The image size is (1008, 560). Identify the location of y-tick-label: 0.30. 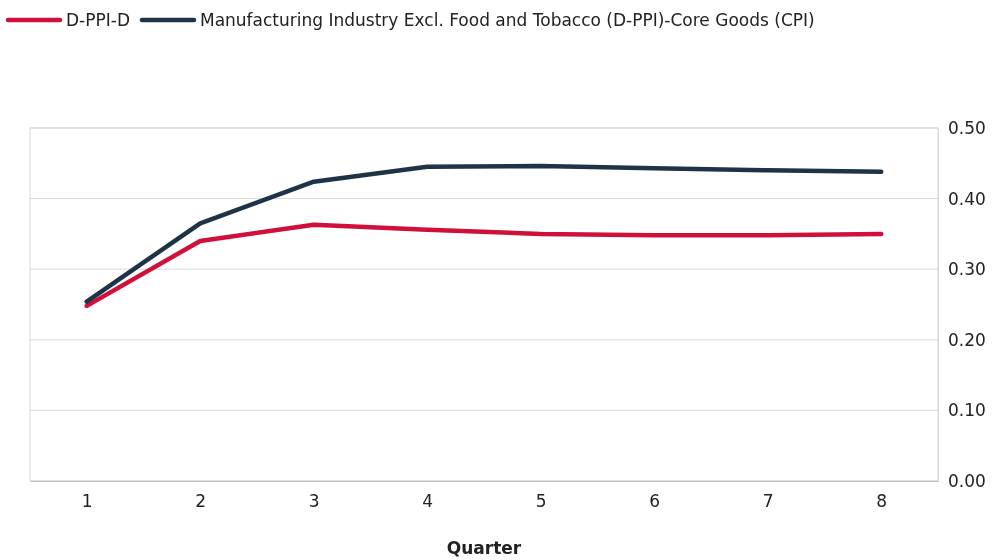
(967, 269).